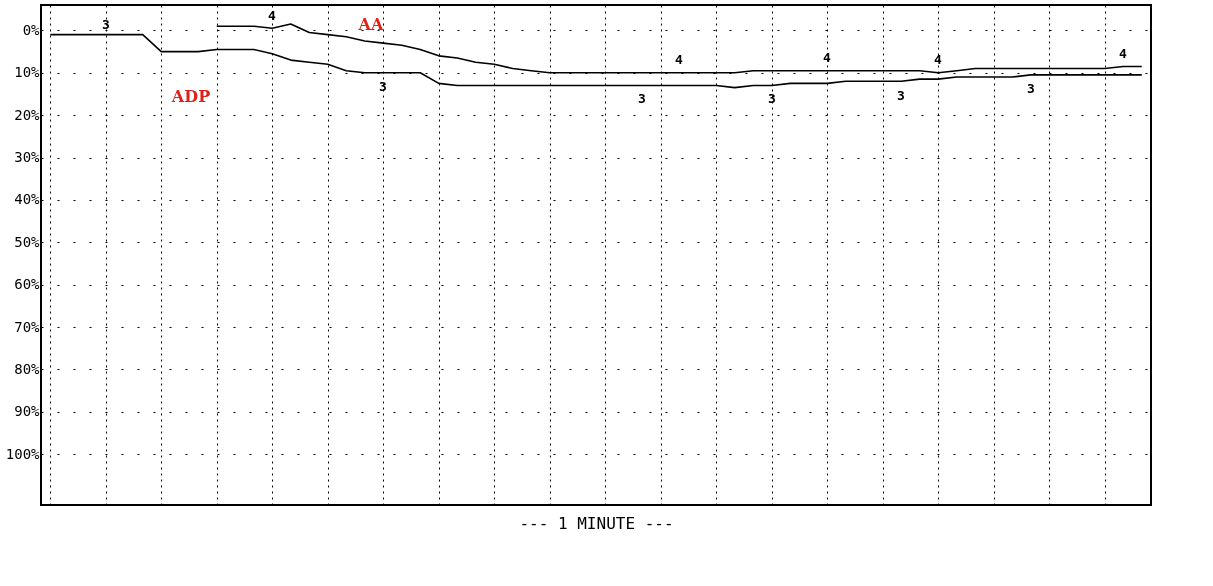 Image resolution: width=1213 pixels, height=586 pixels. I want to click on y-tick-label: 0%, so click(31, 29).